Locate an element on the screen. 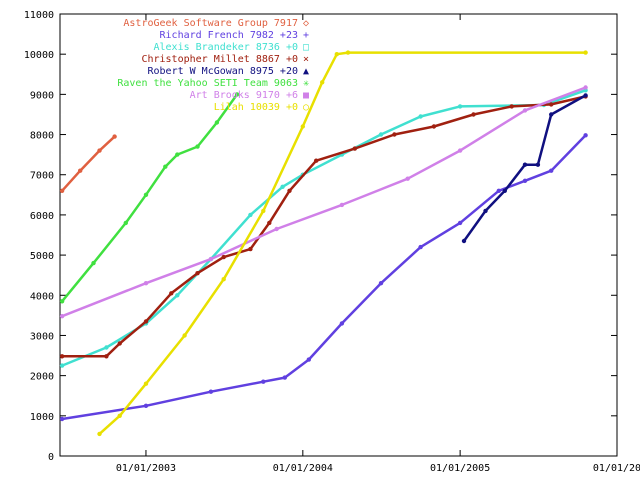 This screenshot has height=480, width=640. x-tick-label: 01/01/20 is located at coordinates (616, 468).